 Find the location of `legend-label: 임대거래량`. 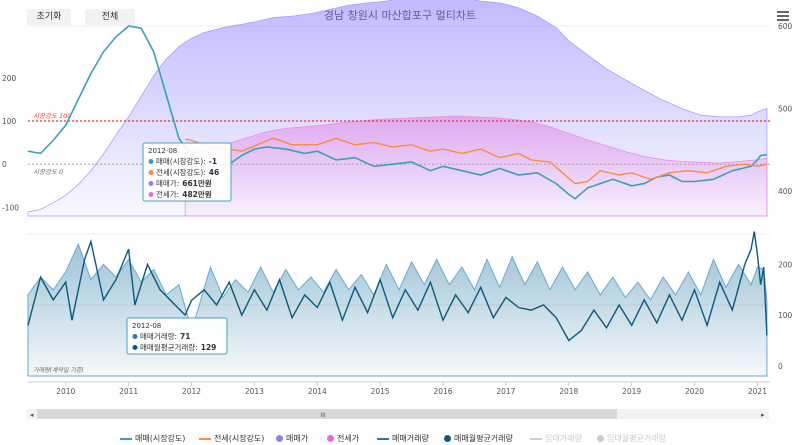

legend-label: 임대거래량 is located at coordinates (563, 438).